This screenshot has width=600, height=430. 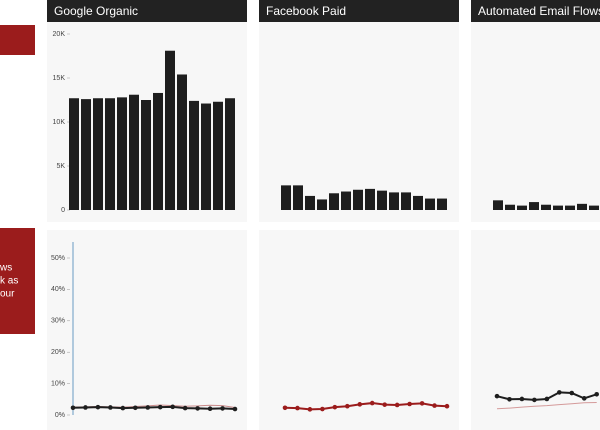 What do you see at coordinates (58, 383) in the screenshot?
I see `y-tick-label: 10%` at bounding box center [58, 383].